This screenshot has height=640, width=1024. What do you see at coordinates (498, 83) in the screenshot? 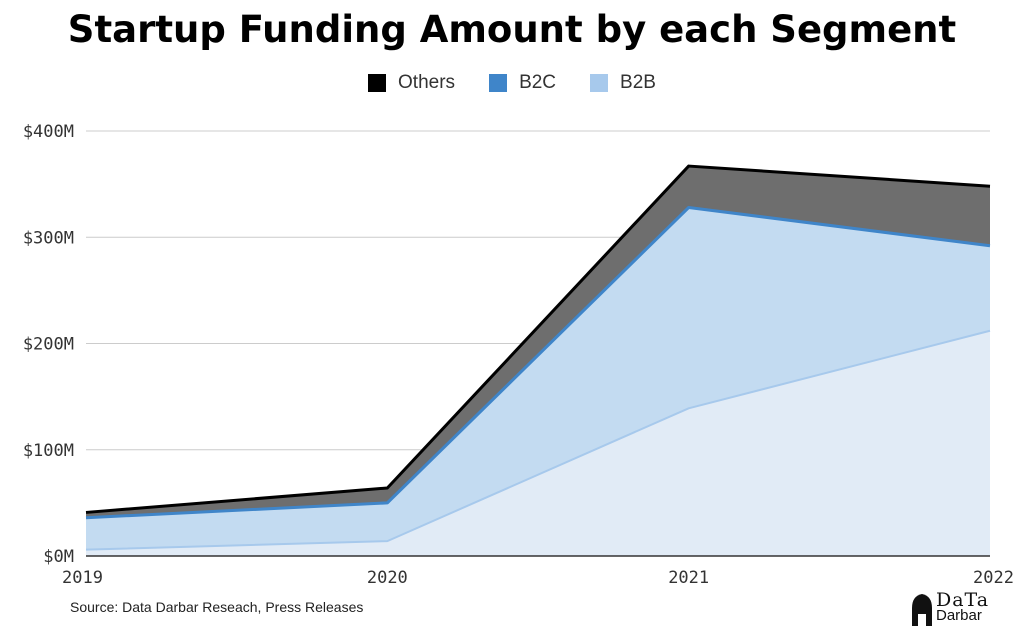
I see `legend-swatch-b2c` at bounding box center [498, 83].